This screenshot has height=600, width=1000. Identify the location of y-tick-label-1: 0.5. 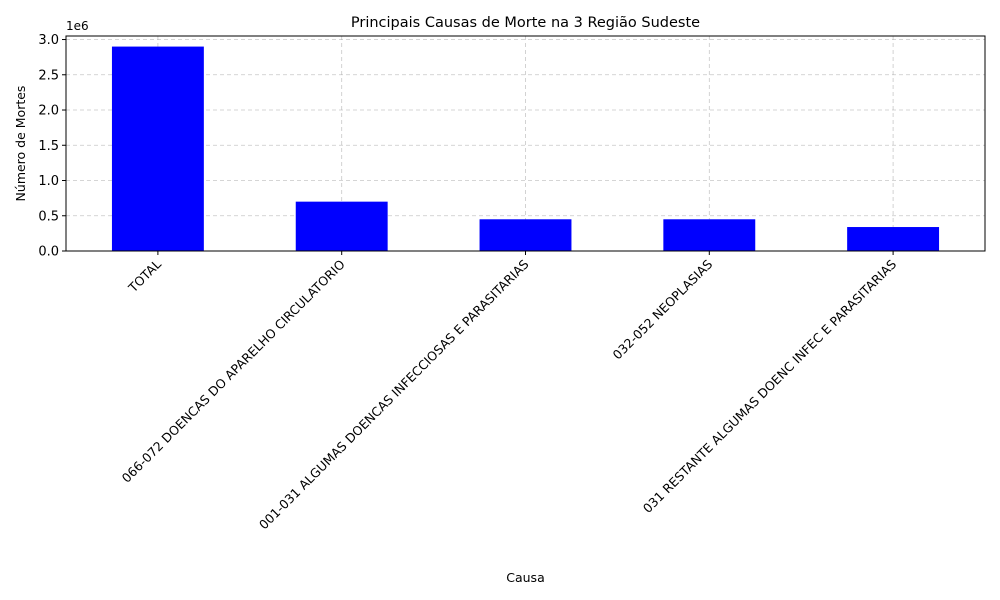
(48, 216).